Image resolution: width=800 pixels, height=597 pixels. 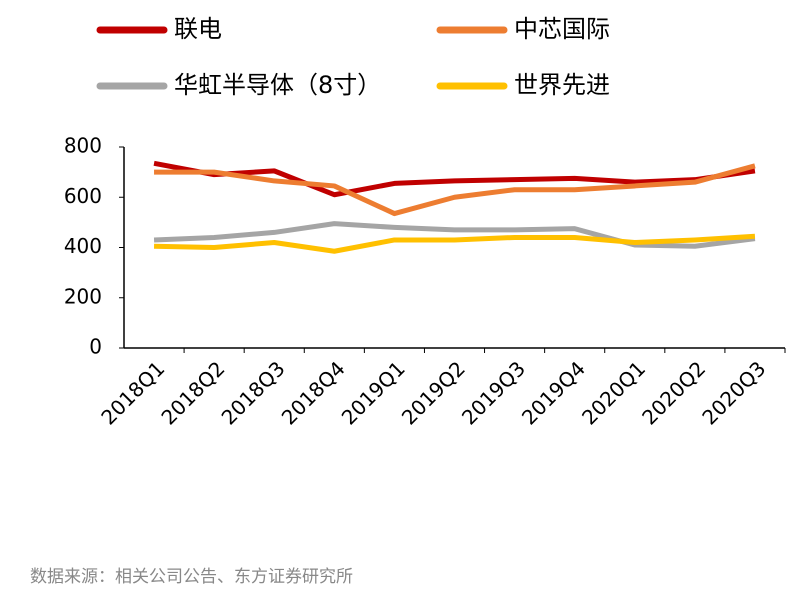 I want to click on legend-label: 华虹半导体（8寸）, so click(x=277, y=85).